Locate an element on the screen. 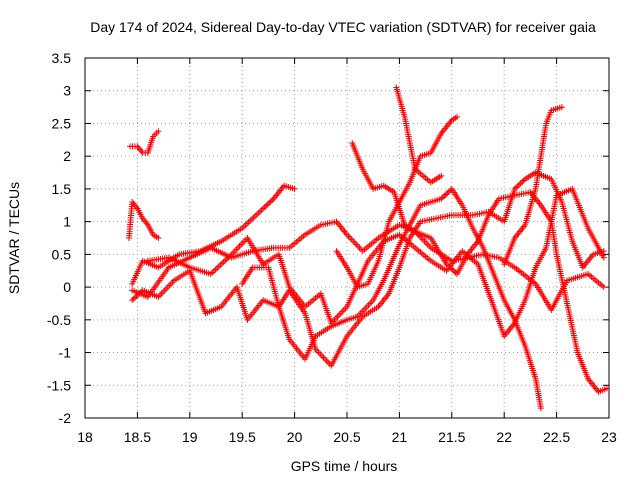 The width and height of the screenshot is (640, 480). x-tick-label: 20.5 is located at coordinates (346, 437).